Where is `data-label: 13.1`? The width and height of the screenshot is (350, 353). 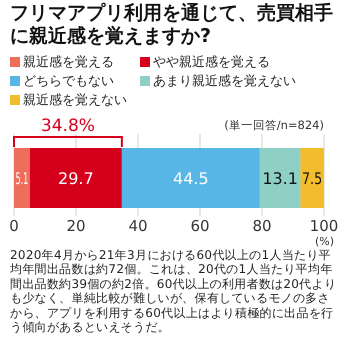
data-label: 13.1 is located at coordinates (280, 178).